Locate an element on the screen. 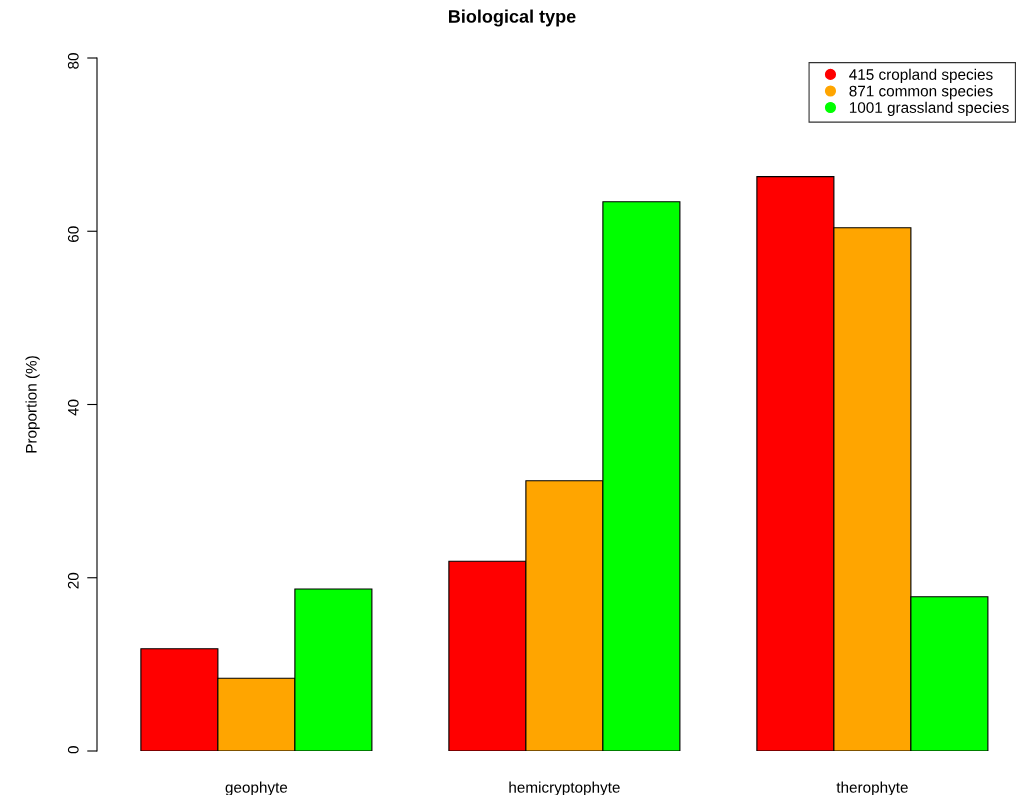 The image size is (1024, 795). x-tick-label: hemicryptophyte is located at coordinates (564, 788).